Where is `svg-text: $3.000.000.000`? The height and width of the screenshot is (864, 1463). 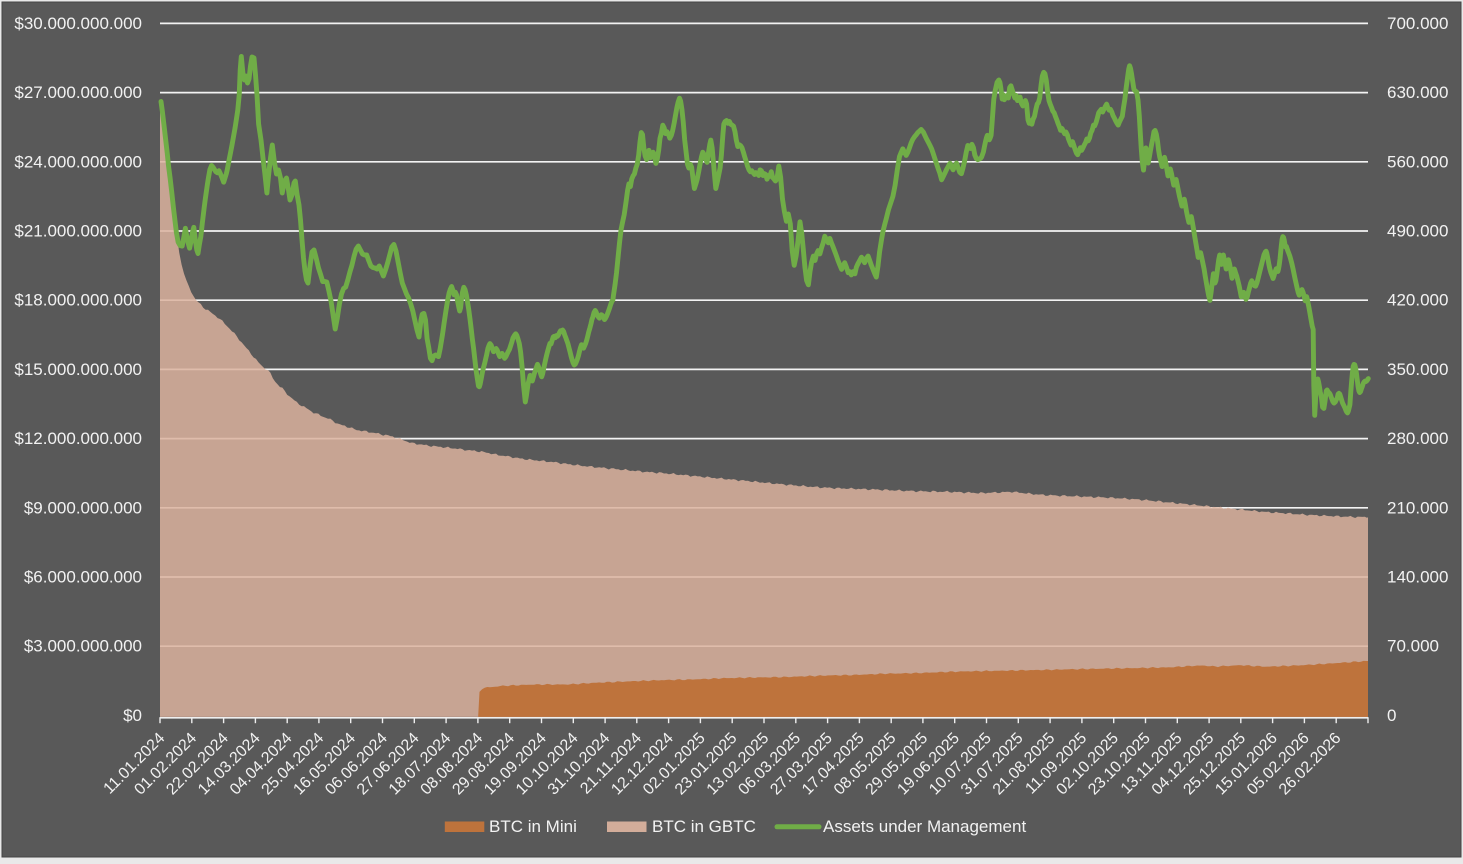
svg-text: $3.000.000.000 is located at coordinates (83, 646).